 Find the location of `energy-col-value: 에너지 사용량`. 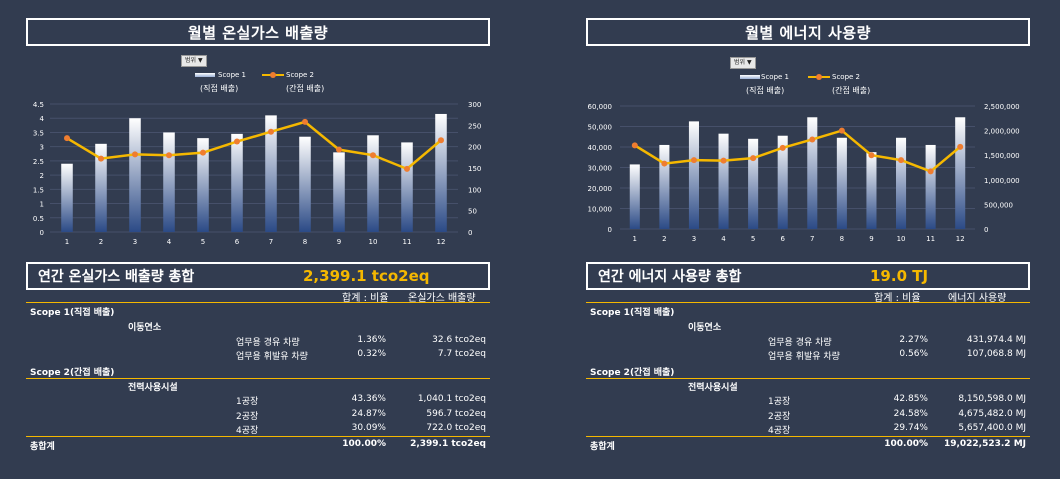

energy-col-value: 에너지 사용량 is located at coordinates (977, 298).